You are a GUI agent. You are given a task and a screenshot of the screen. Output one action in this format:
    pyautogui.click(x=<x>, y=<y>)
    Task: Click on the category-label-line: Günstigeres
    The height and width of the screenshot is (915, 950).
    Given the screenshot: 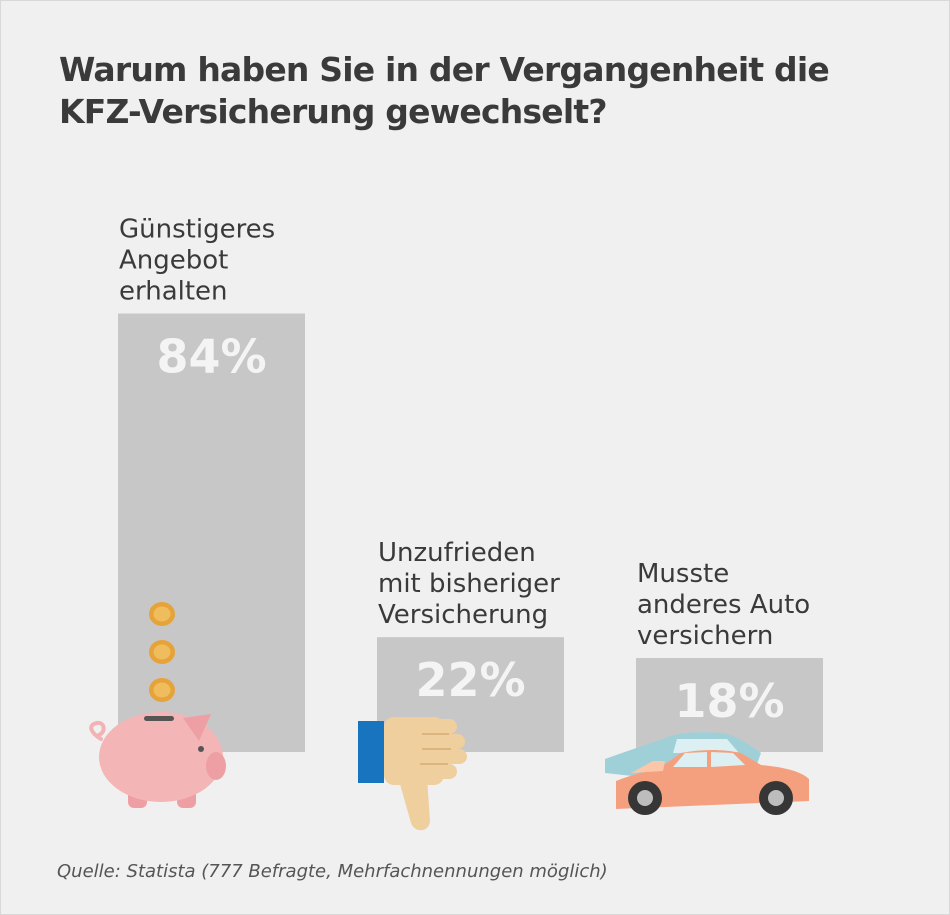 What is the action you would take?
    pyautogui.click(x=197, y=230)
    